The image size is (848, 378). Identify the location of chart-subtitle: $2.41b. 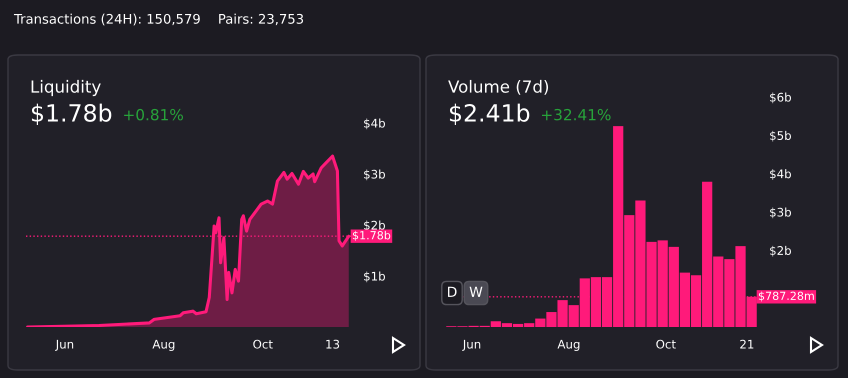
(490, 114).